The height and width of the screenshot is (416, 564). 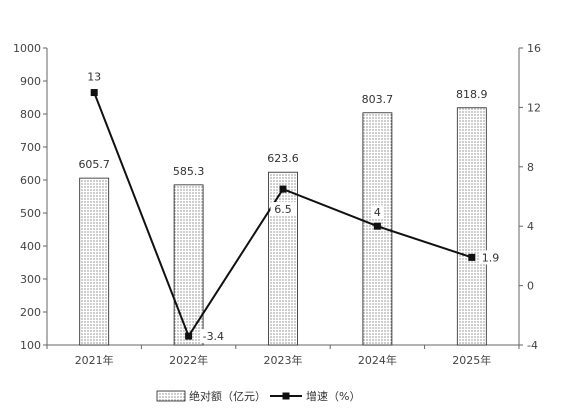 I want to click on line-value-label: 6.5, so click(x=283, y=209).